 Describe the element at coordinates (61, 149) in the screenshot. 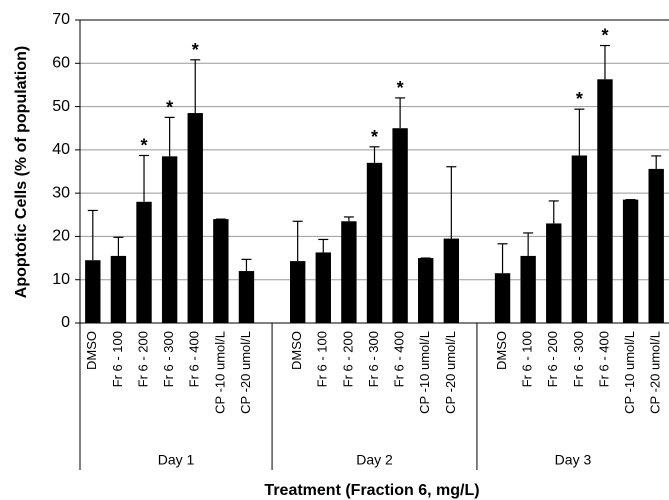

I see `y-tick-label: 40` at that location.